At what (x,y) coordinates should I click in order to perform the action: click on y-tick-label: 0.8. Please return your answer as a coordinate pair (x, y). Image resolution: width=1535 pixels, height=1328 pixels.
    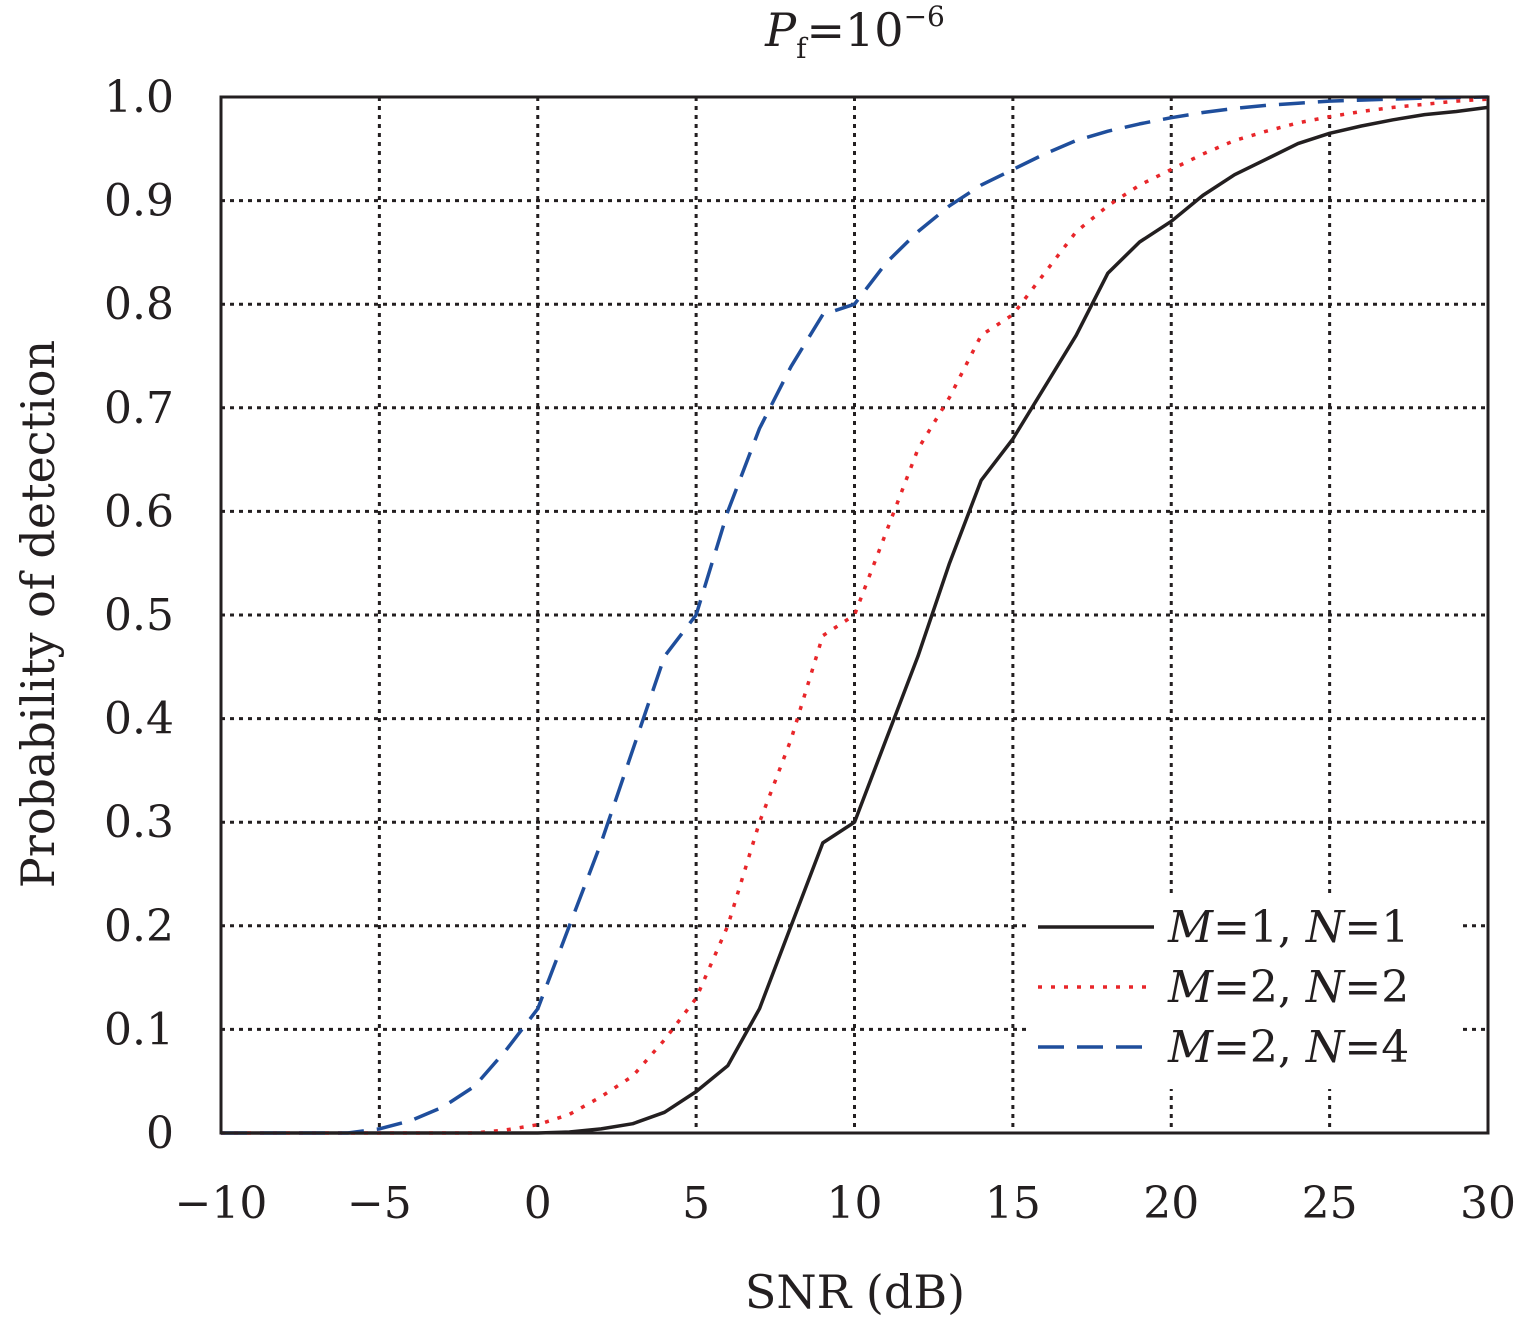
    Looking at the image, I should click on (139, 304).